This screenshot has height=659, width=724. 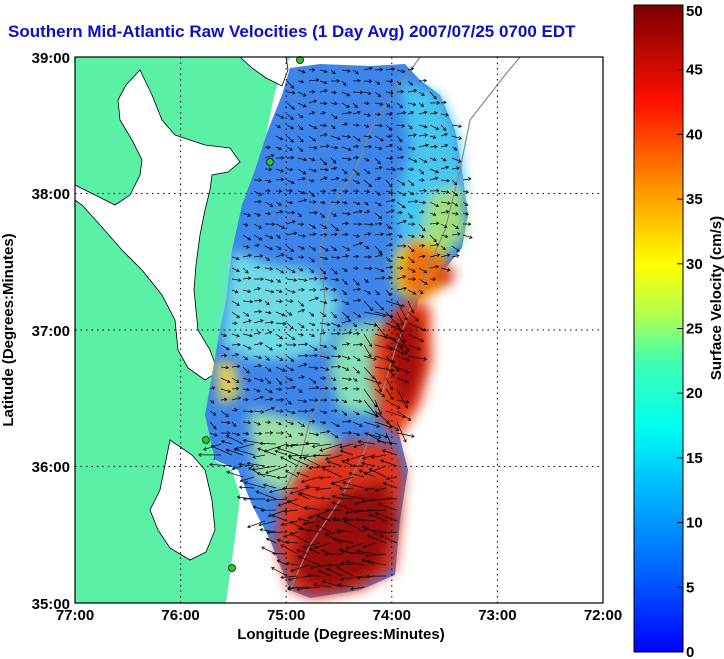 What do you see at coordinates (694, 11) in the screenshot?
I see `colorbar-tick-label: 50` at bounding box center [694, 11].